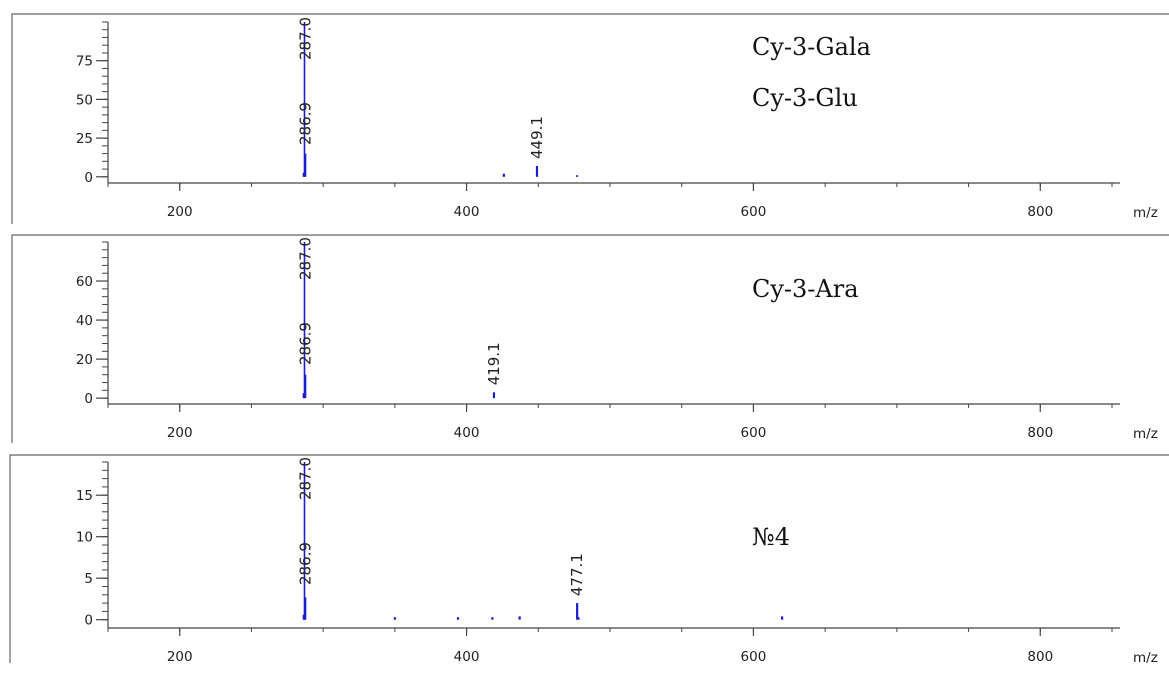 The height and width of the screenshot is (675, 1169). Describe the element at coordinates (577, 574) in the screenshot. I see `peak-label: 477.1` at that location.